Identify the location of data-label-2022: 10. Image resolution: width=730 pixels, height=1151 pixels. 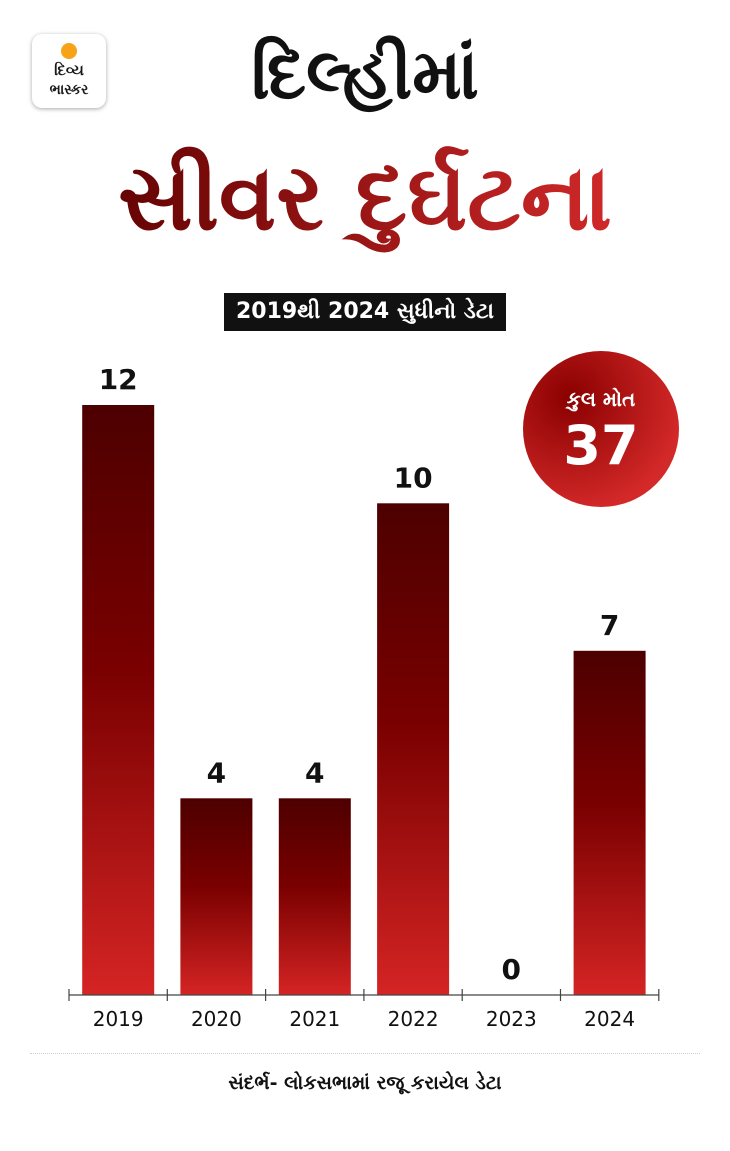
(413, 477).